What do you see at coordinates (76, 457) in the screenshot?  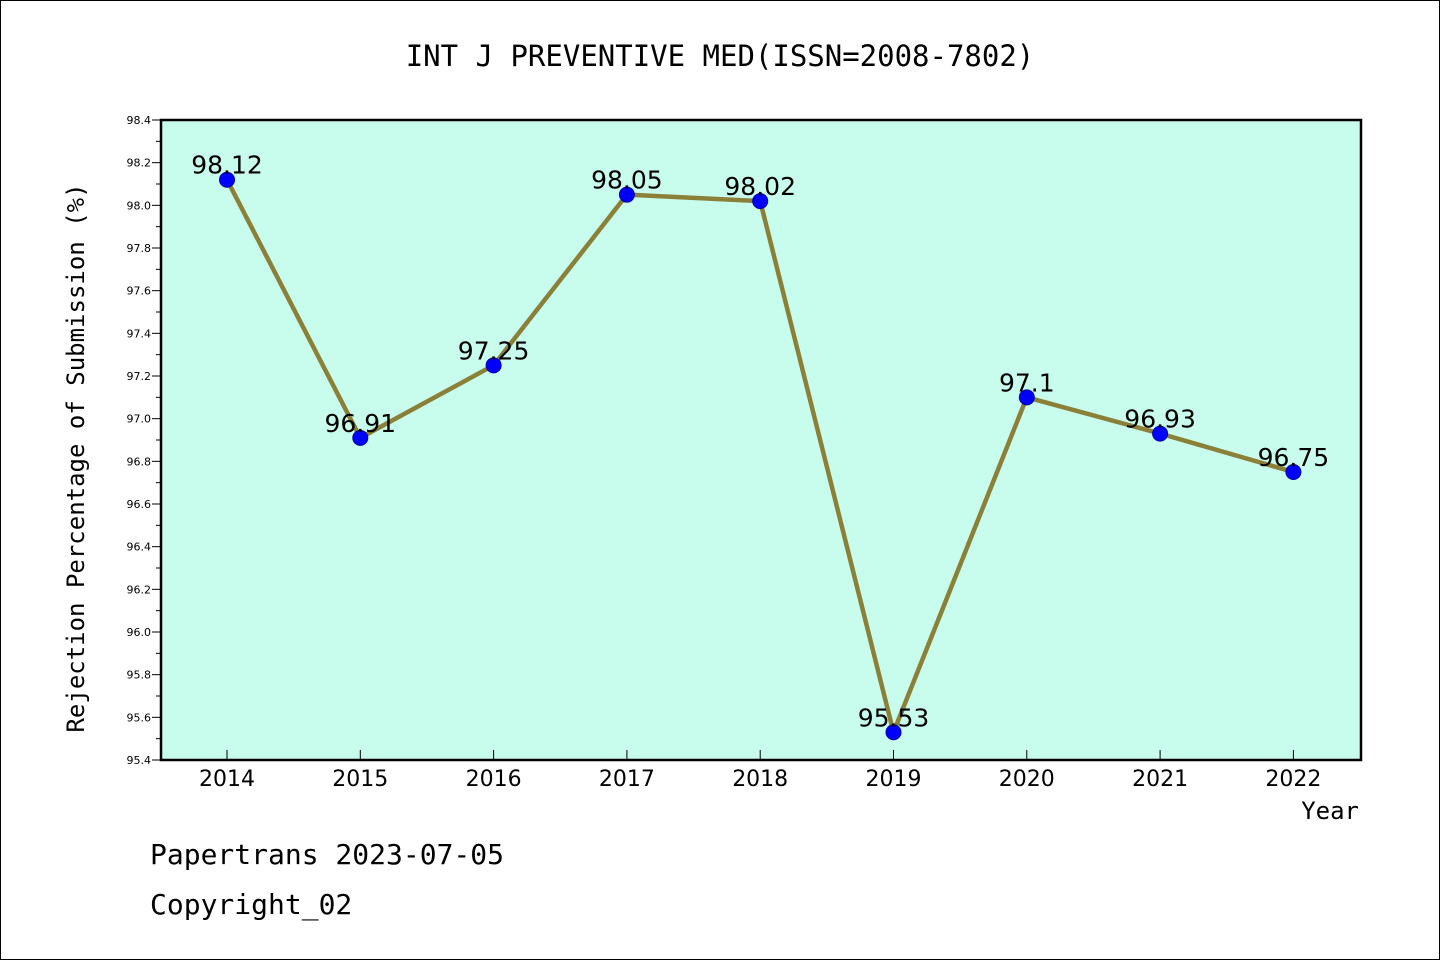 I see `y-axis-label: Rejection Percentage of Submission (%)` at bounding box center [76, 457].